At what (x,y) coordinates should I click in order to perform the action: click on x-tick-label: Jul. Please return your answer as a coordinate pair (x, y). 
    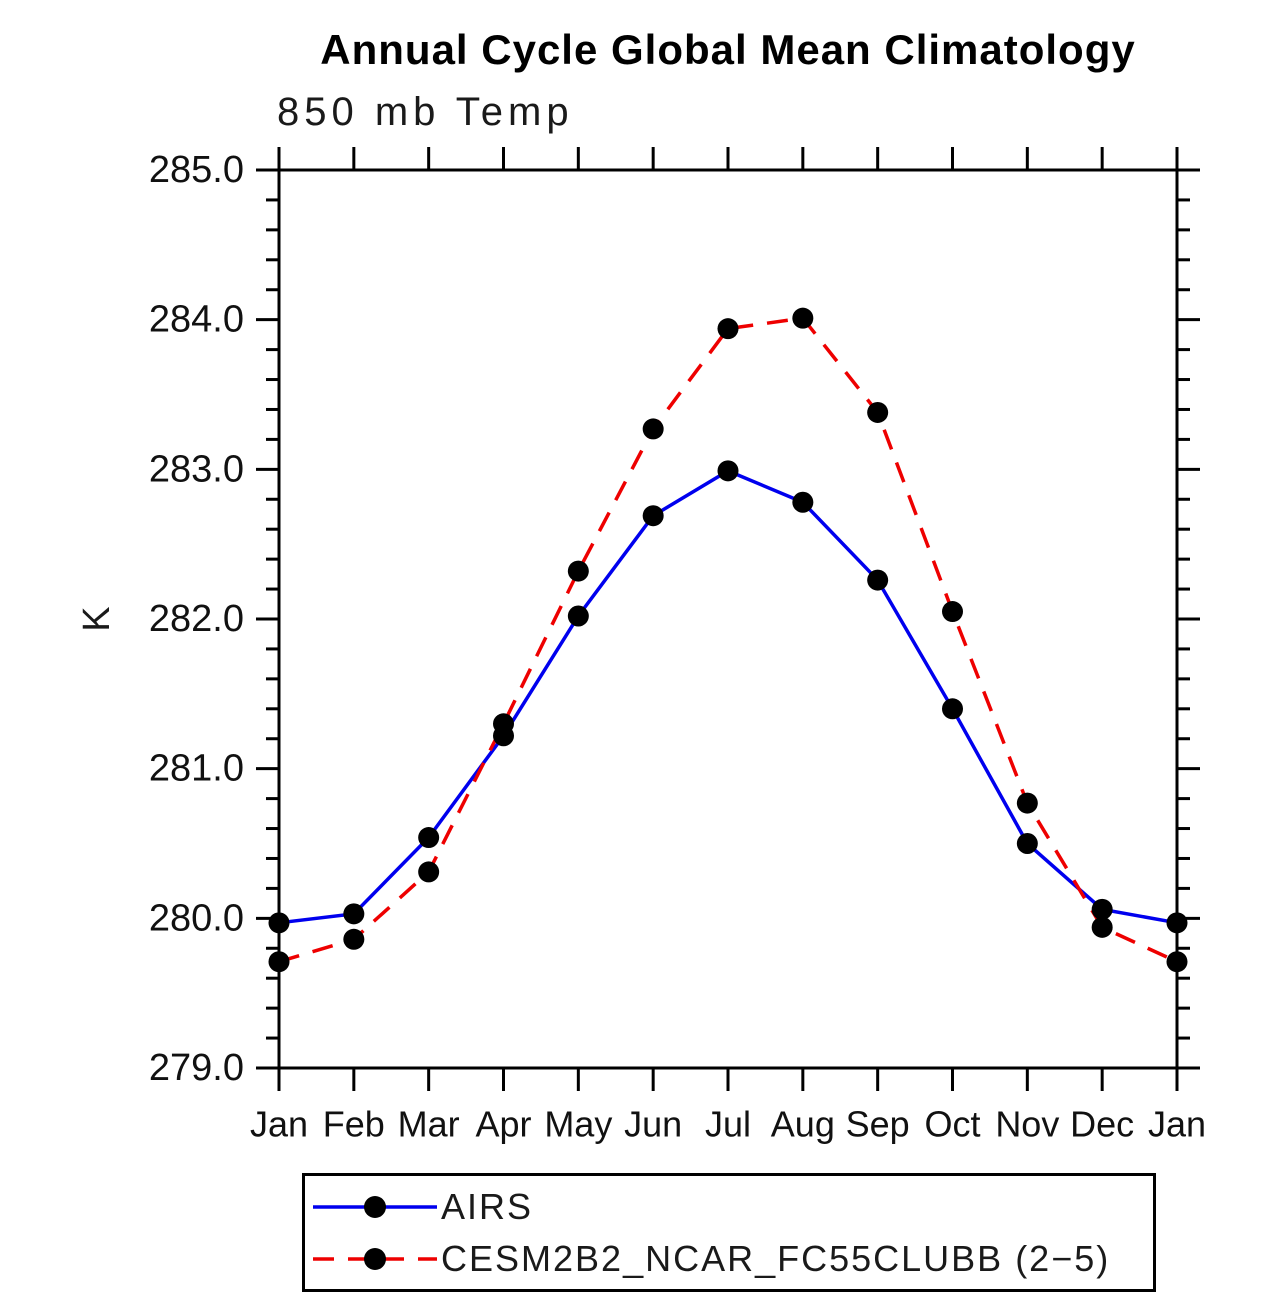
    Looking at the image, I should click on (728, 1124).